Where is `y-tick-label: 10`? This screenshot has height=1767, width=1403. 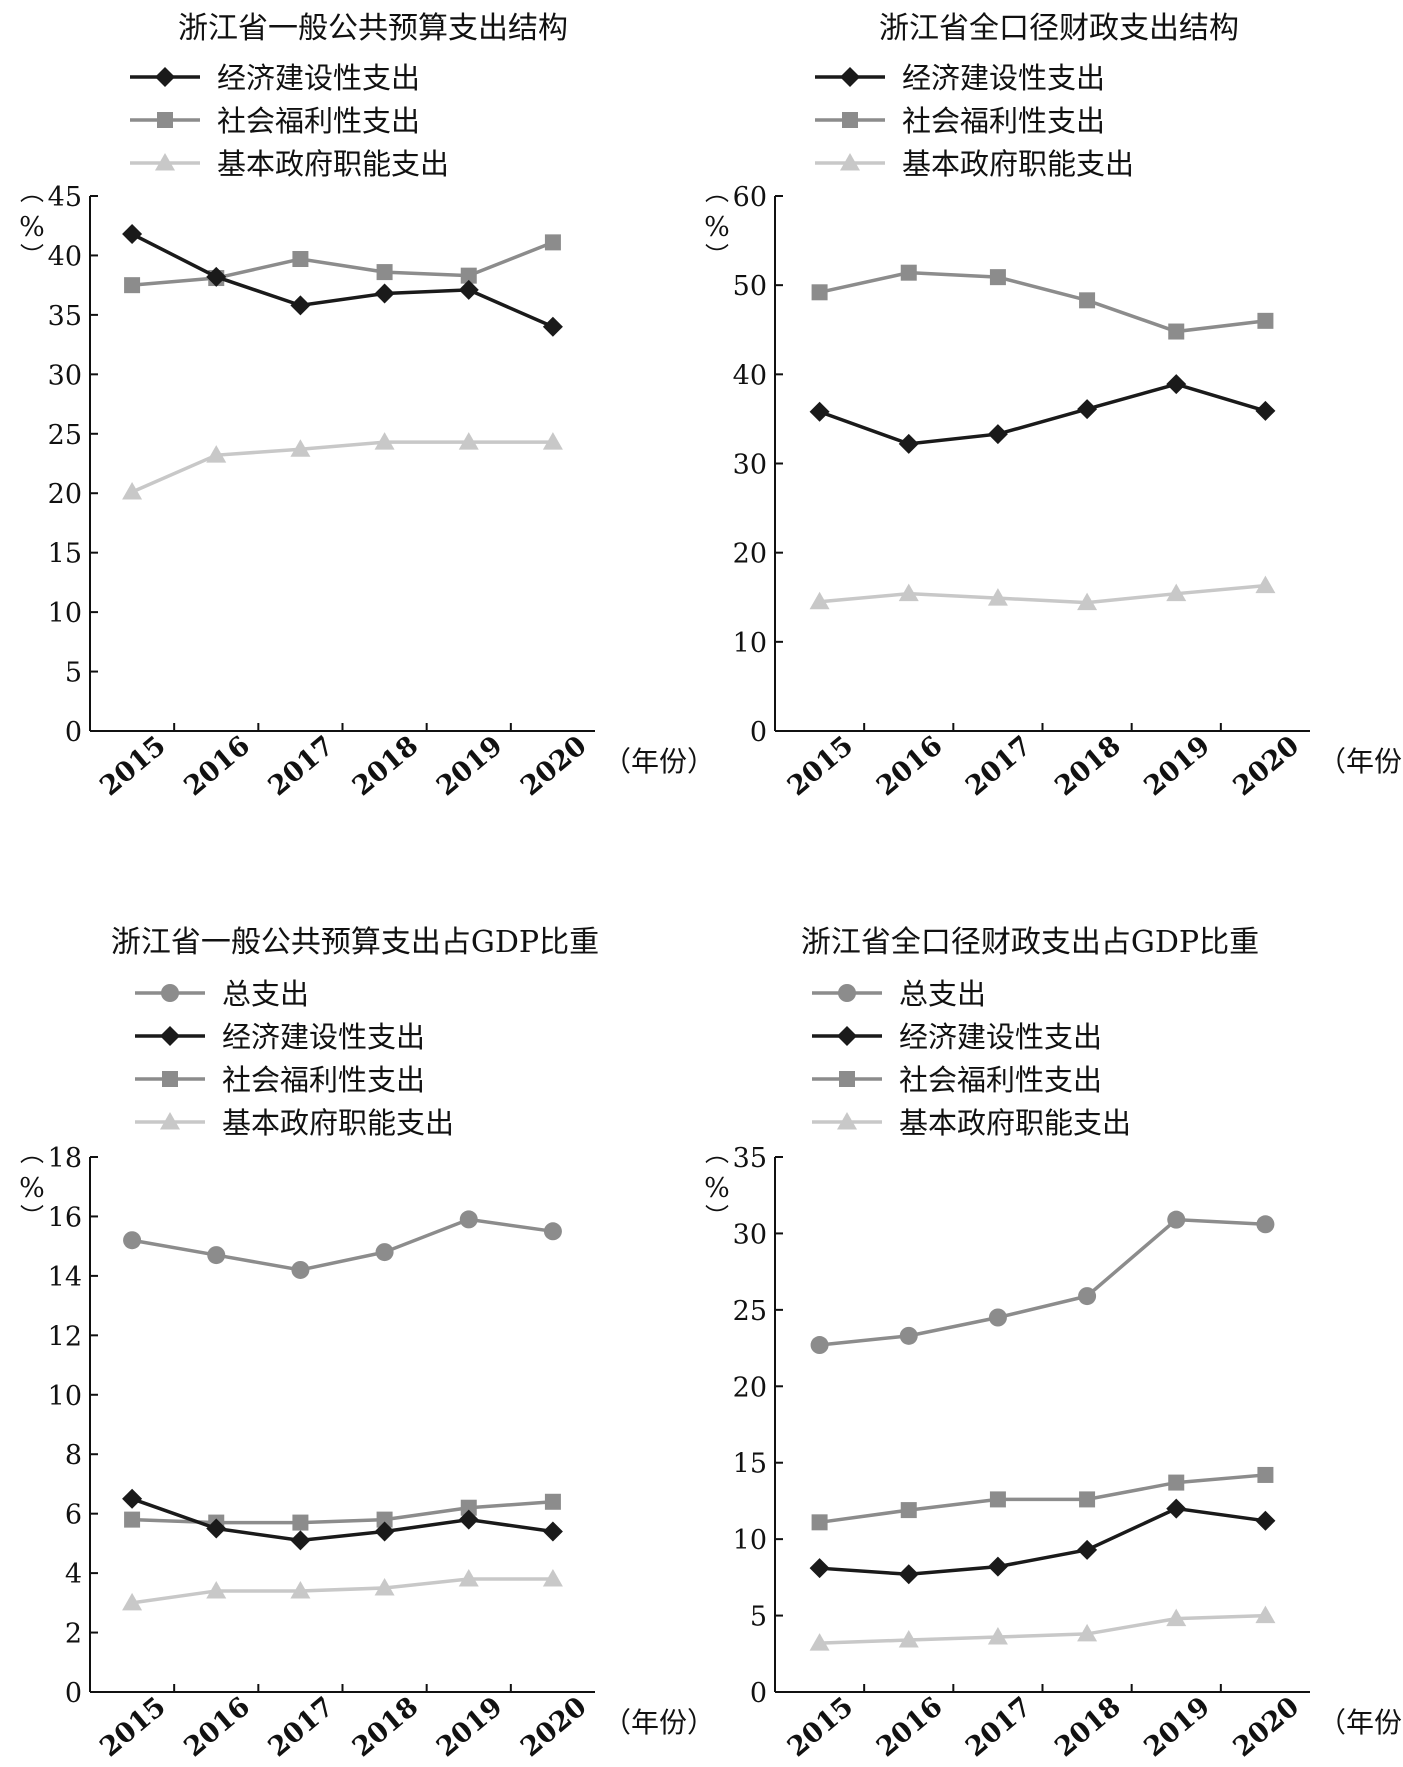 y-tick-label: 10 is located at coordinates (65, 613).